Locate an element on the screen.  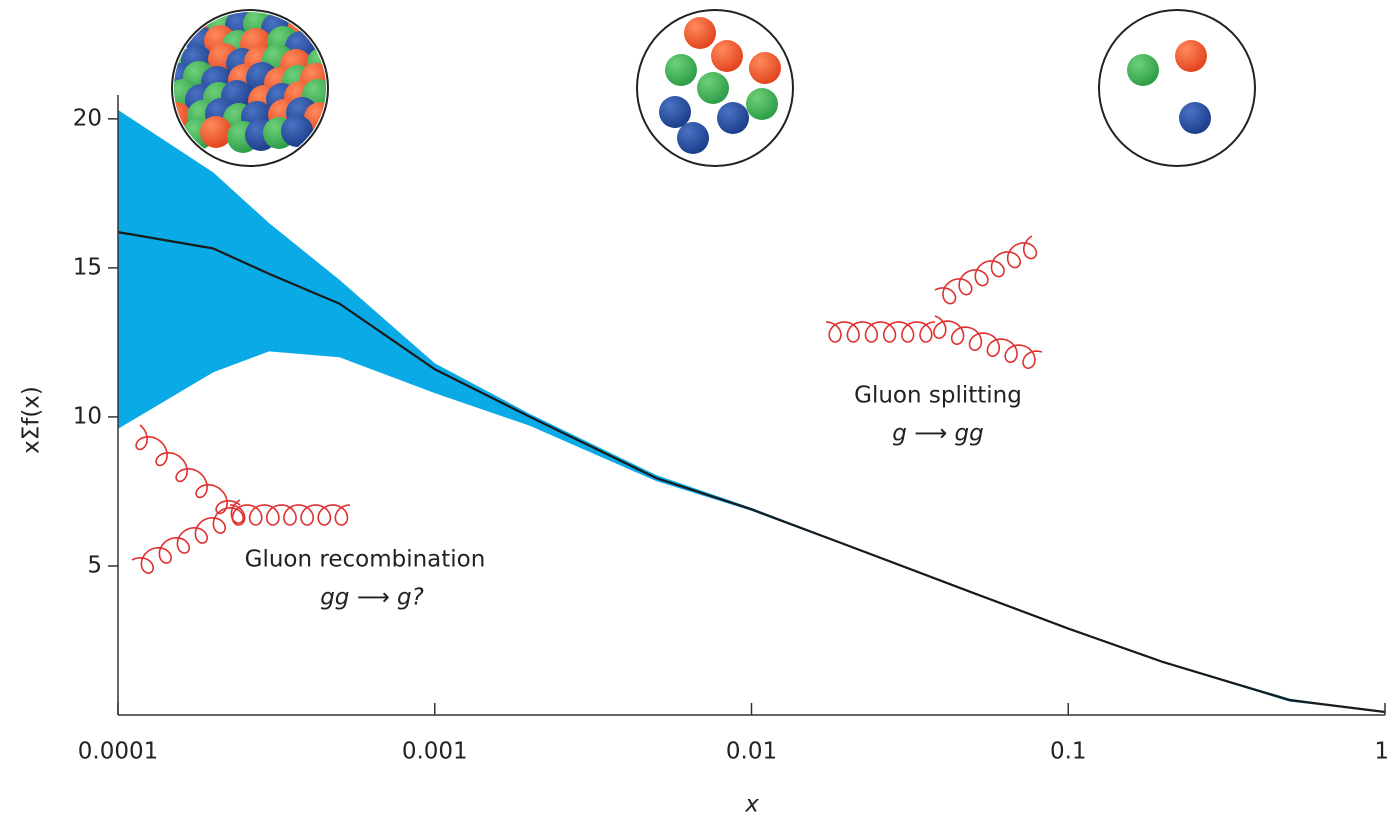
x-tick-label: 0.0001 is located at coordinates (118, 752).